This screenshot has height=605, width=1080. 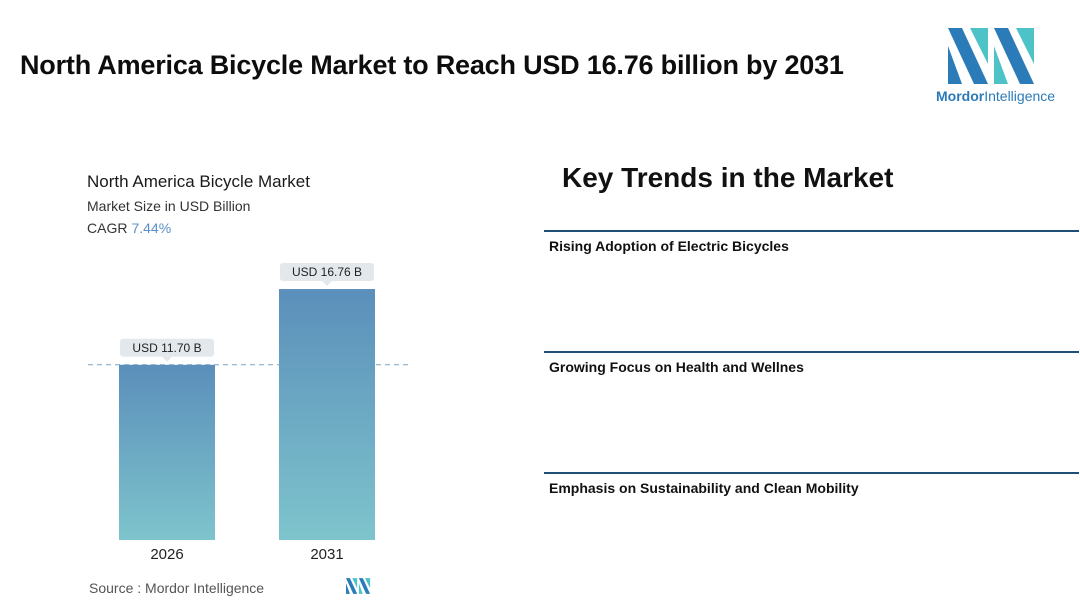 I want to click on logo-wordmark: MordorIntelligence, so click(x=996, y=96).